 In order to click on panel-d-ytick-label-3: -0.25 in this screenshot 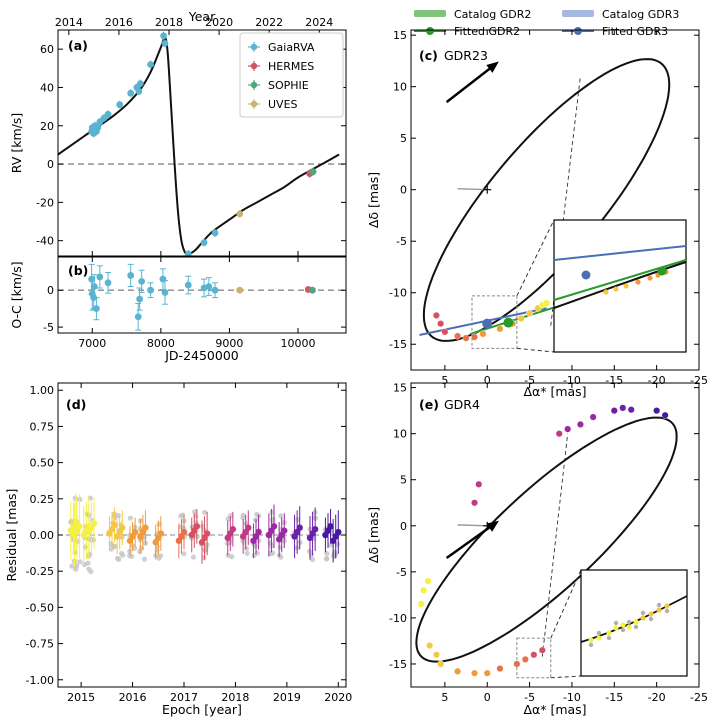, I will do `click(40, 571)`.